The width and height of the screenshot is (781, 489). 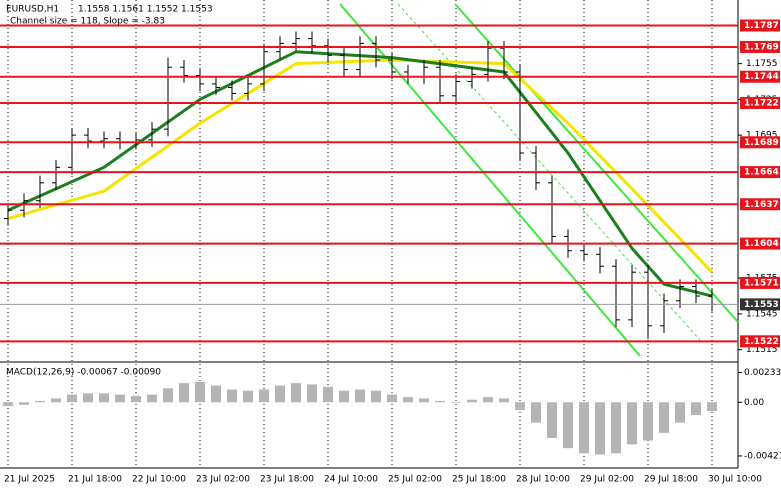 What do you see at coordinates (762, 314) in the screenshot?
I see `y-tick-label: 1.1545` at bounding box center [762, 314].